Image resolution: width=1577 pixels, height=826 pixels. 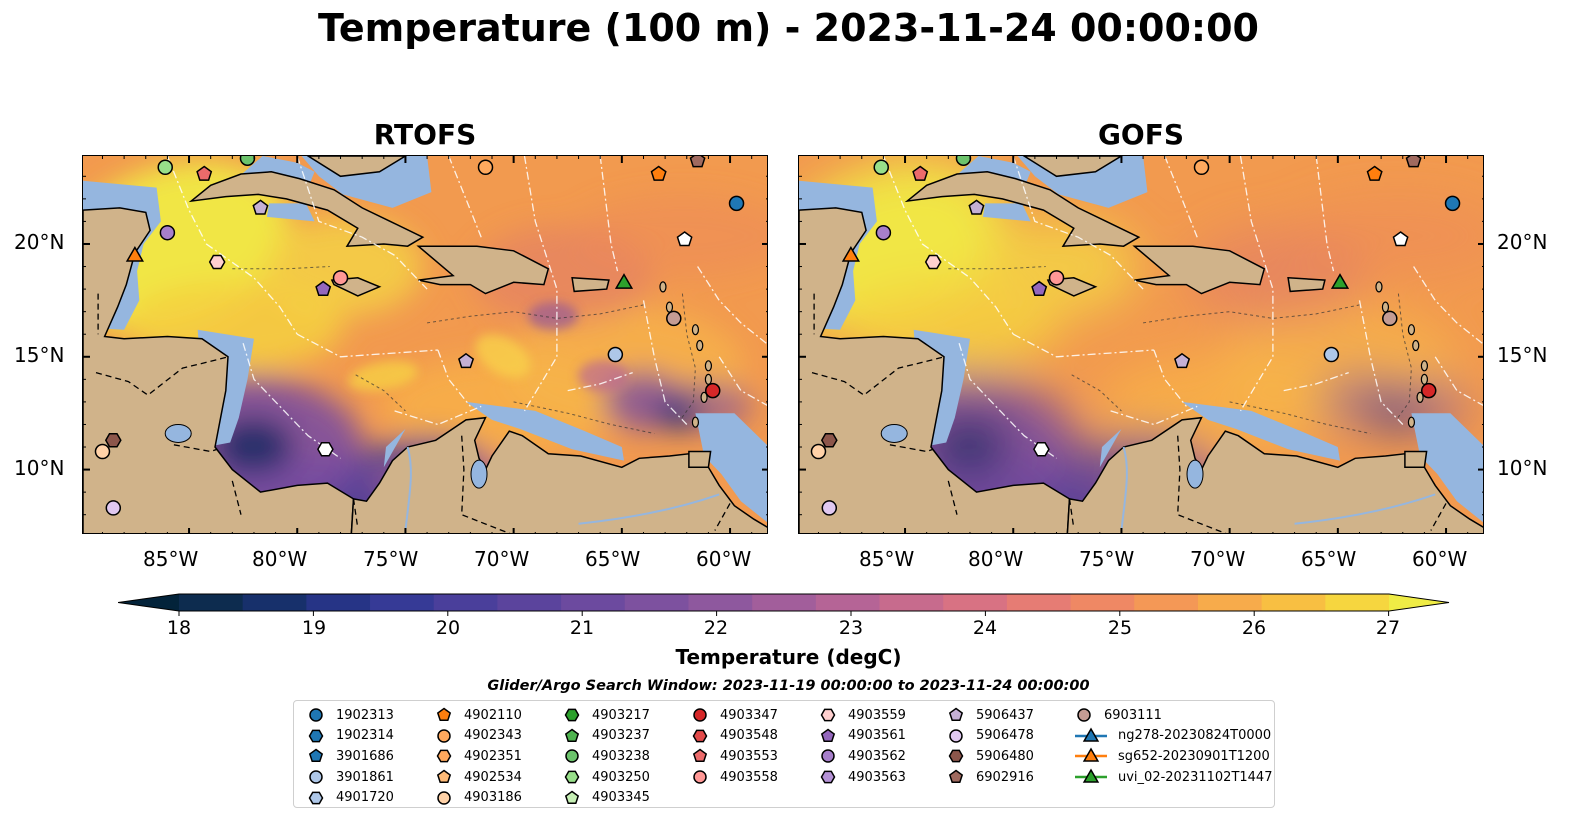 I want to click on legend-item: 4902351, so click(x=478, y=756).